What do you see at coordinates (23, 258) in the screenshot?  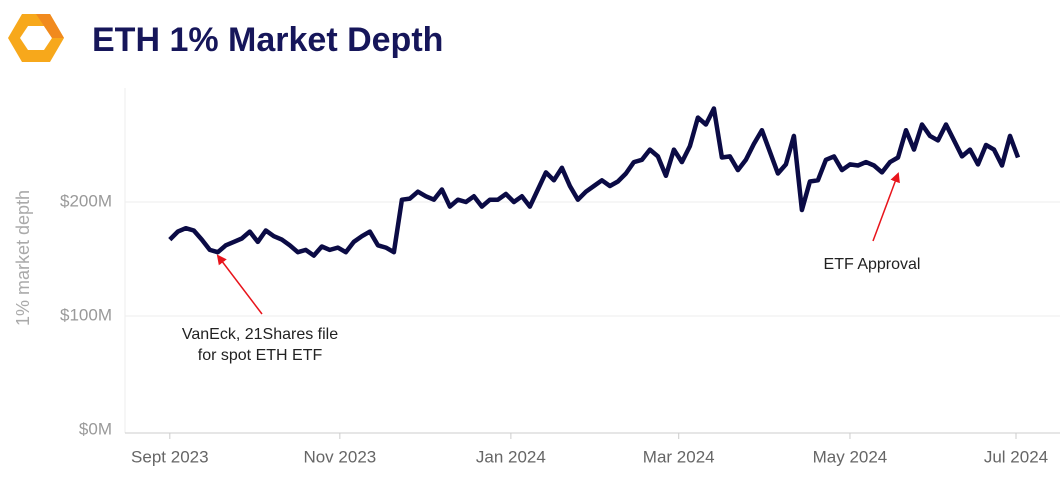 I see `y-axis-label: 1% market depth` at bounding box center [23, 258].